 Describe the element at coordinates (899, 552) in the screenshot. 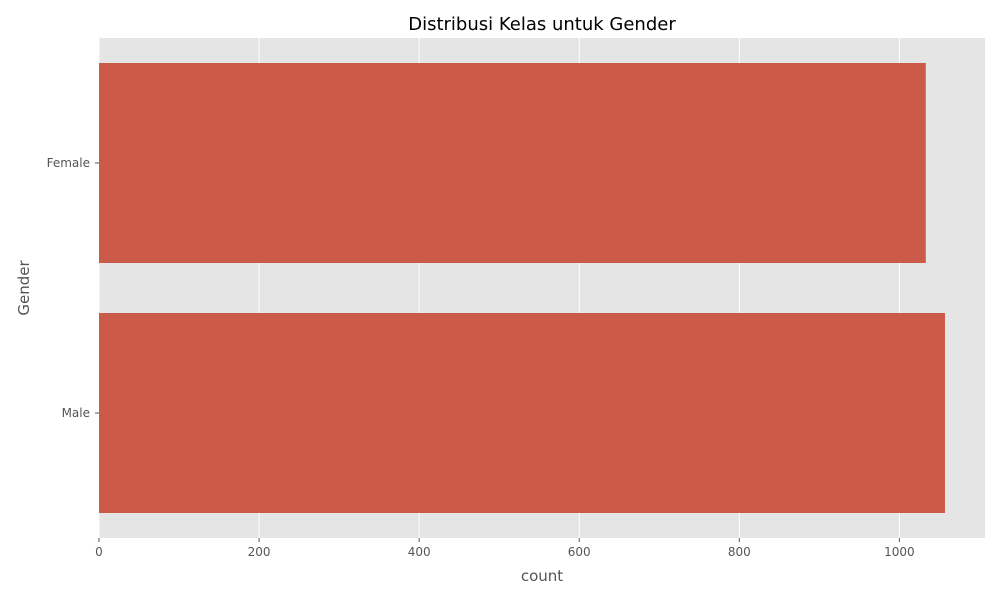

I see `x-tick-label: 1000` at that location.